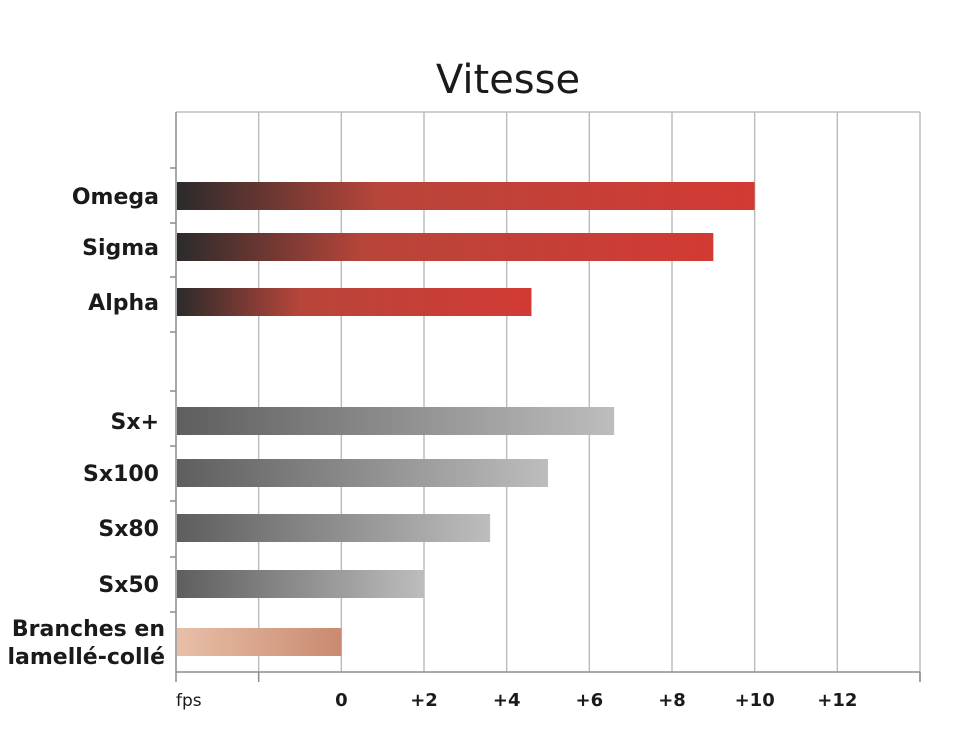 The height and width of the screenshot is (732, 970). What do you see at coordinates (590, 700) in the screenshot?
I see `x-tick-label: +6` at bounding box center [590, 700].